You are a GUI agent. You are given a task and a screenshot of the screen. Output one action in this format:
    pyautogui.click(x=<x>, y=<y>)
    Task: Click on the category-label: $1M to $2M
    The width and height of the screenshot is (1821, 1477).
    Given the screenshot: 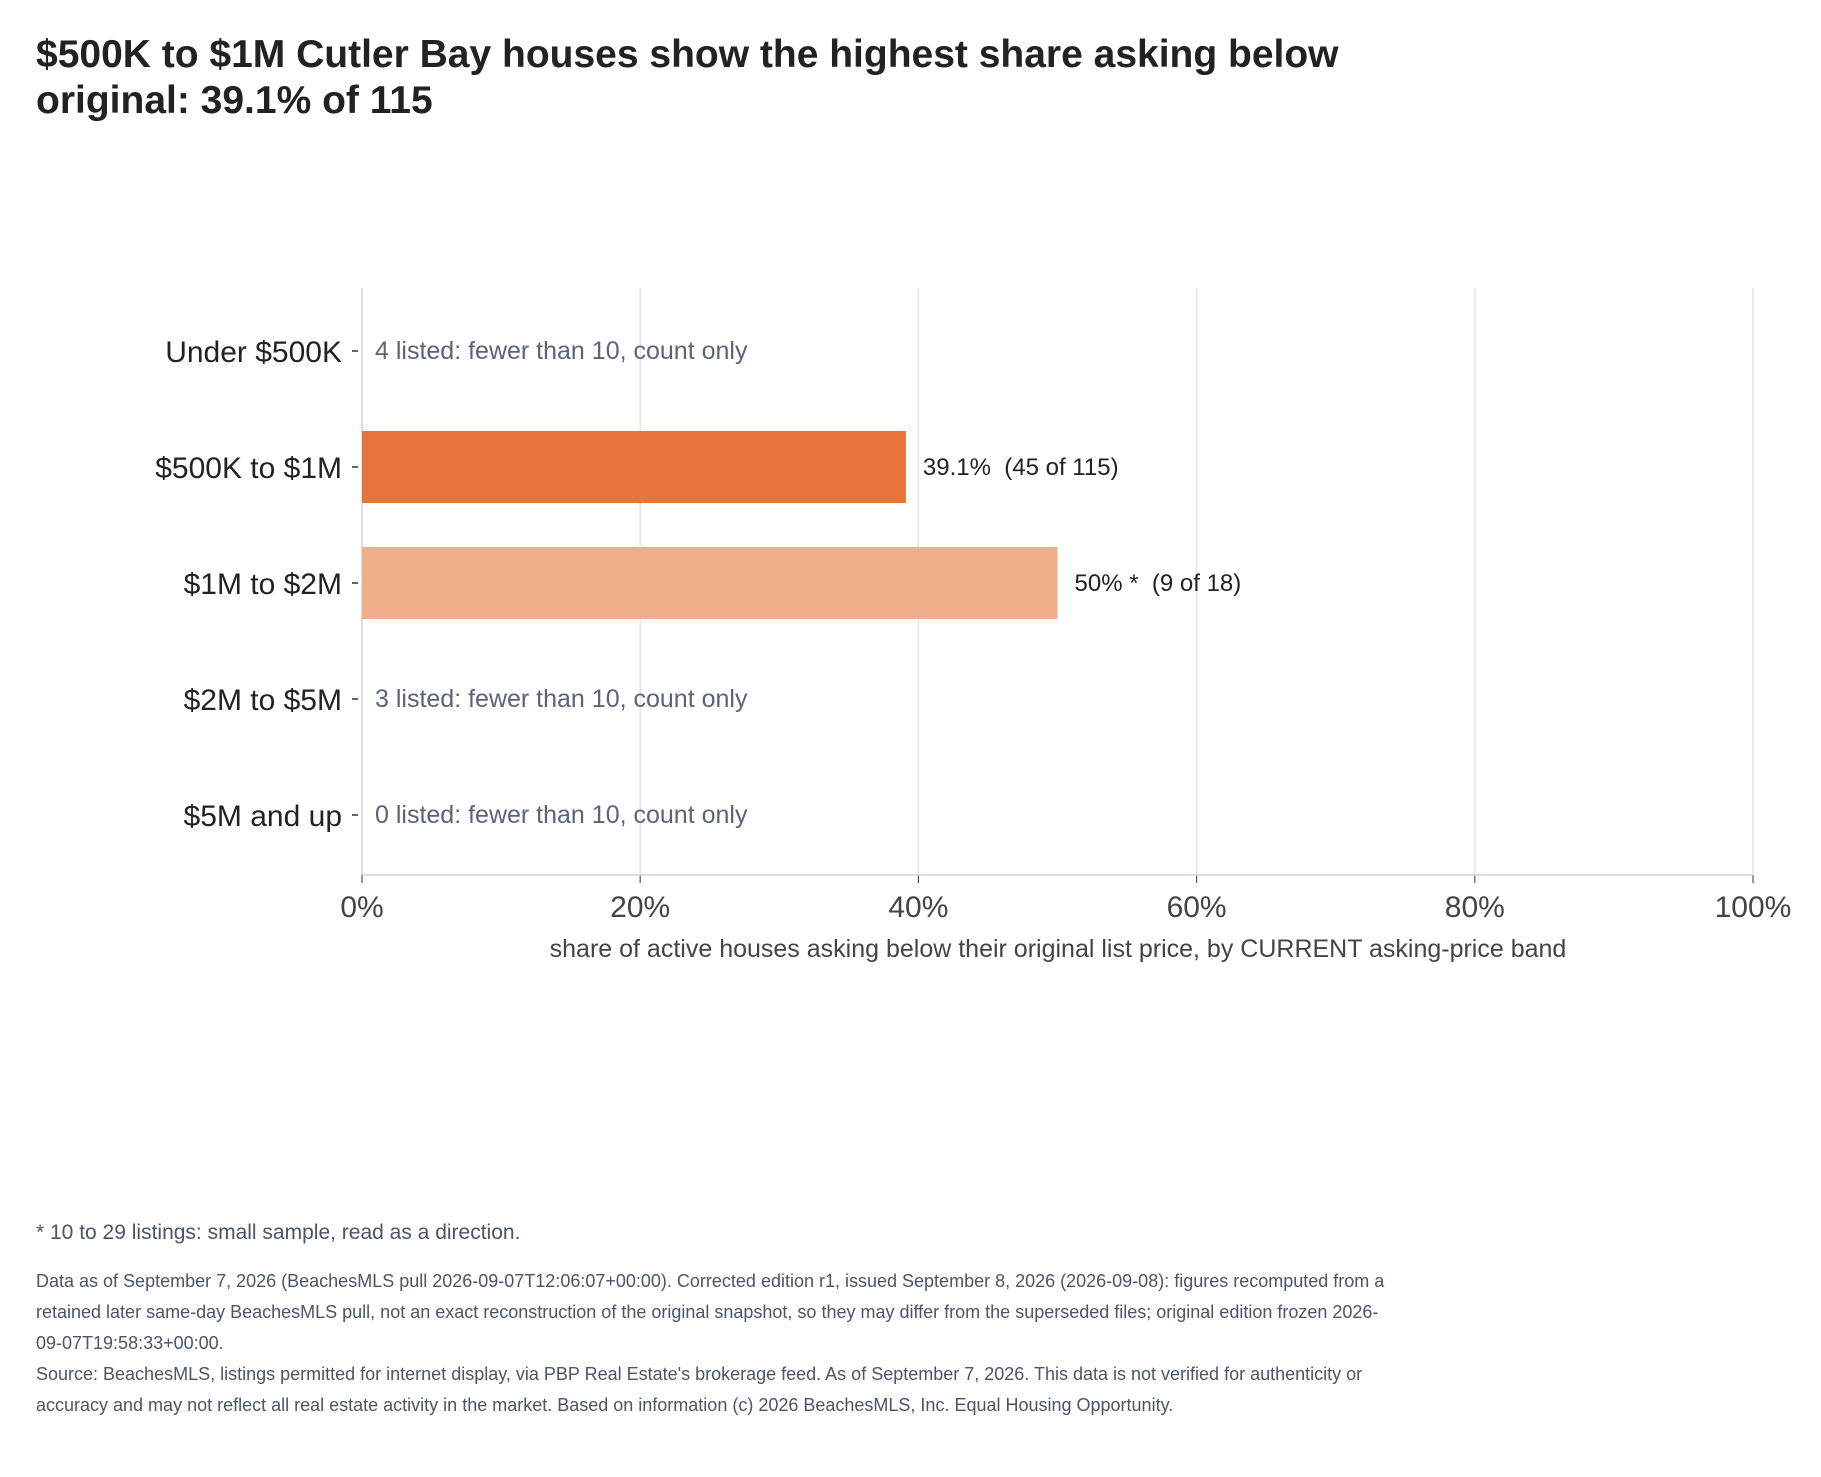 What is the action you would take?
    pyautogui.click(x=263, y=584)
    